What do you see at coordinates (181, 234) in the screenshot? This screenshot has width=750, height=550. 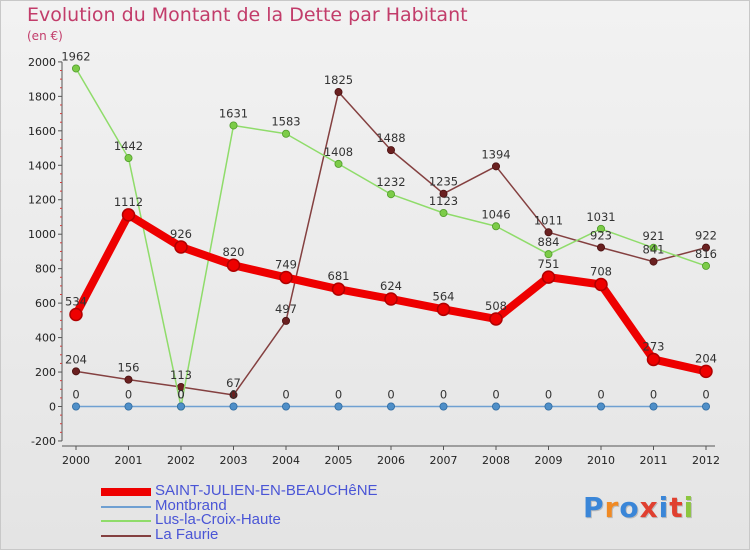 I see `data-label-saint-julien: 926` at bounding box center [181, 234].